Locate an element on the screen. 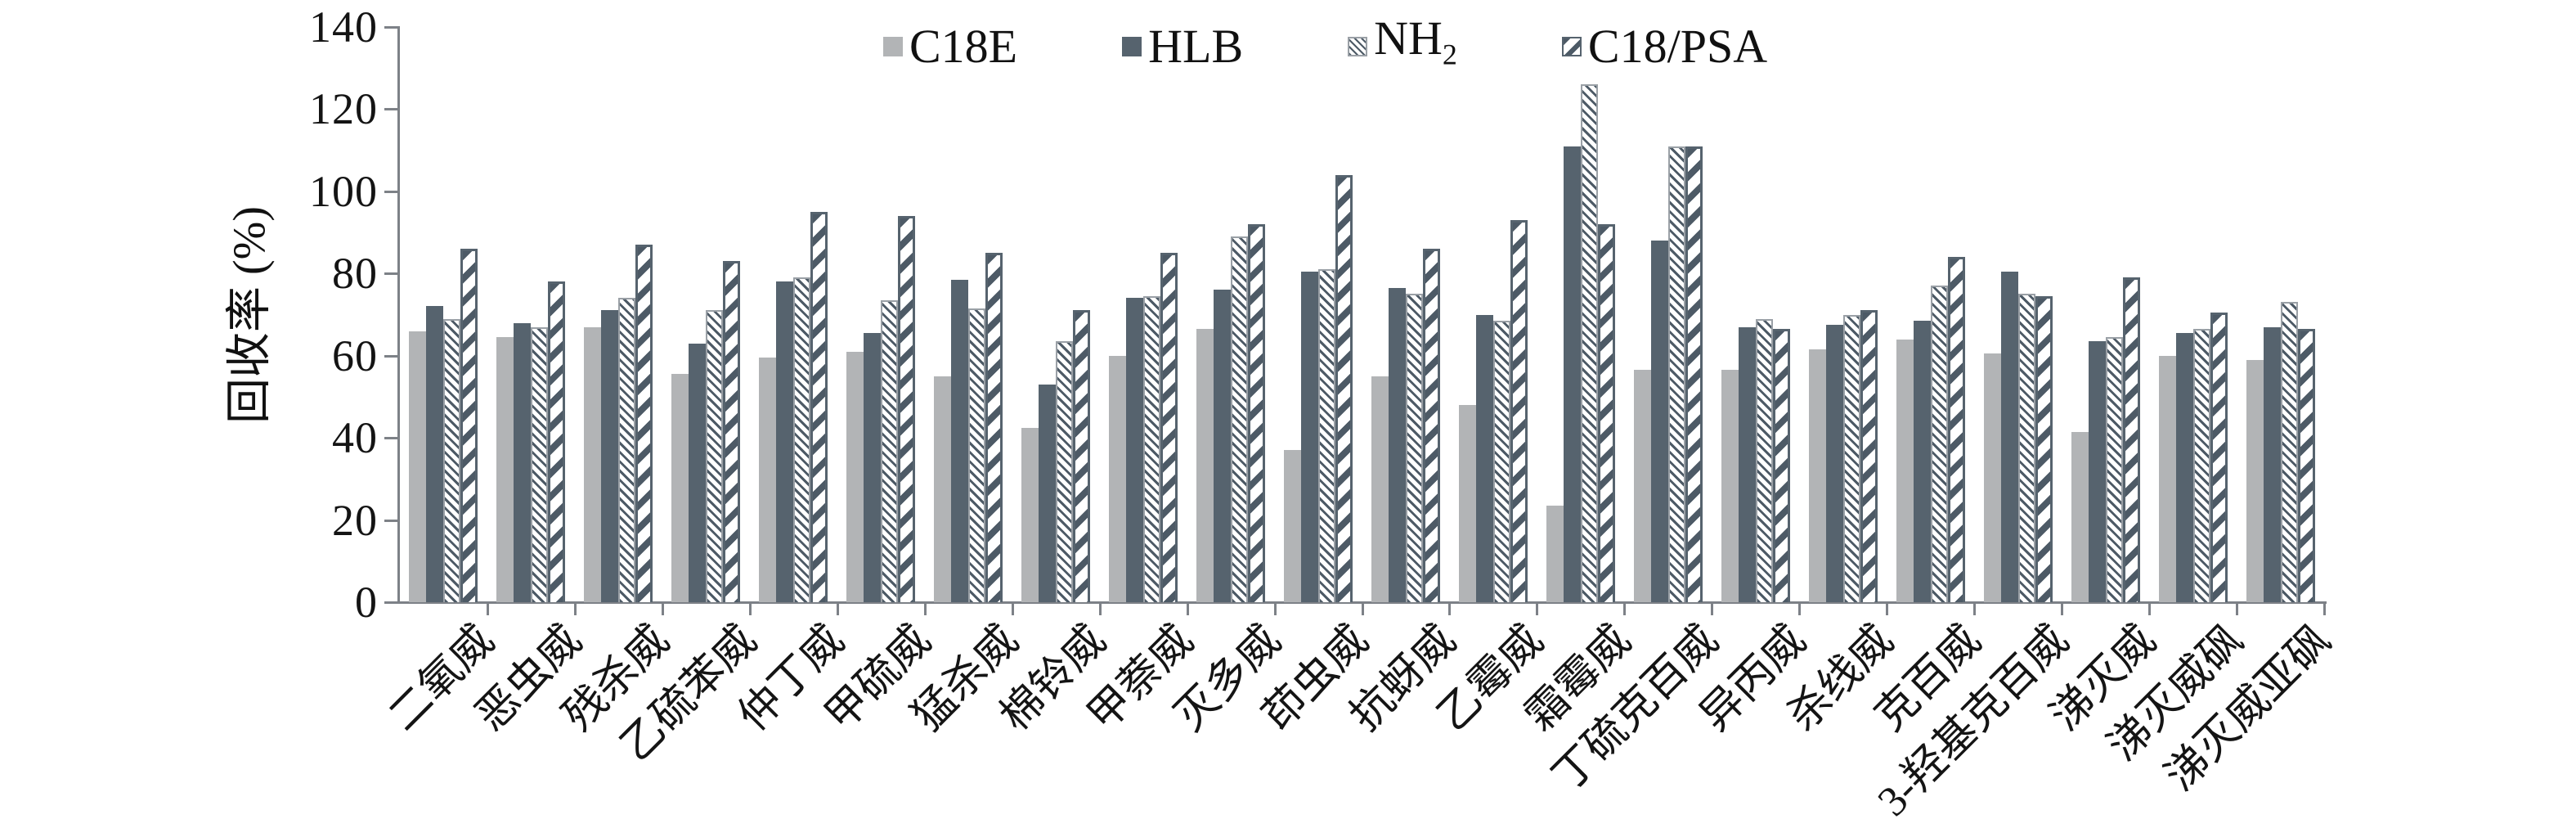  bar-HLB-霜霉威 is located at coordinates (1572, 374).